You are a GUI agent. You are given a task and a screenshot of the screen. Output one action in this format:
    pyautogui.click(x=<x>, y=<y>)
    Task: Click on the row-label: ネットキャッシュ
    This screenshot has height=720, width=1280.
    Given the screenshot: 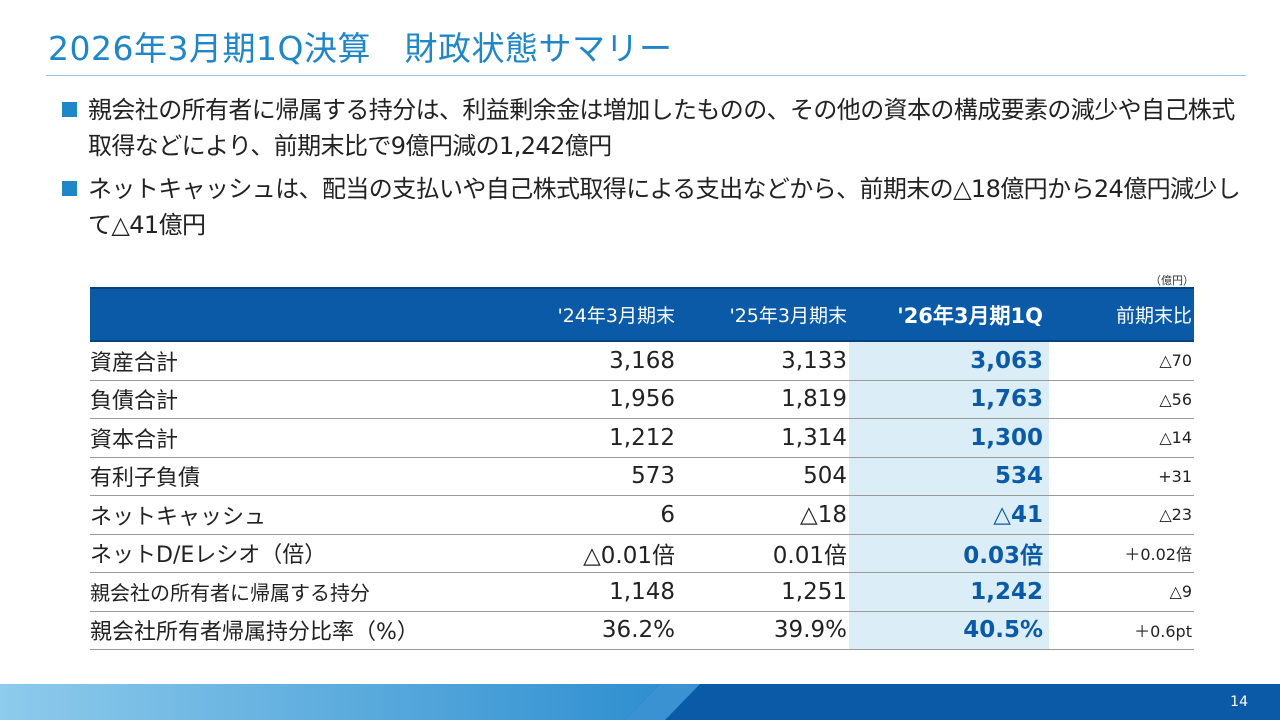 What is the action you would take?
    pyautogui.click(x=300, y=515)
    